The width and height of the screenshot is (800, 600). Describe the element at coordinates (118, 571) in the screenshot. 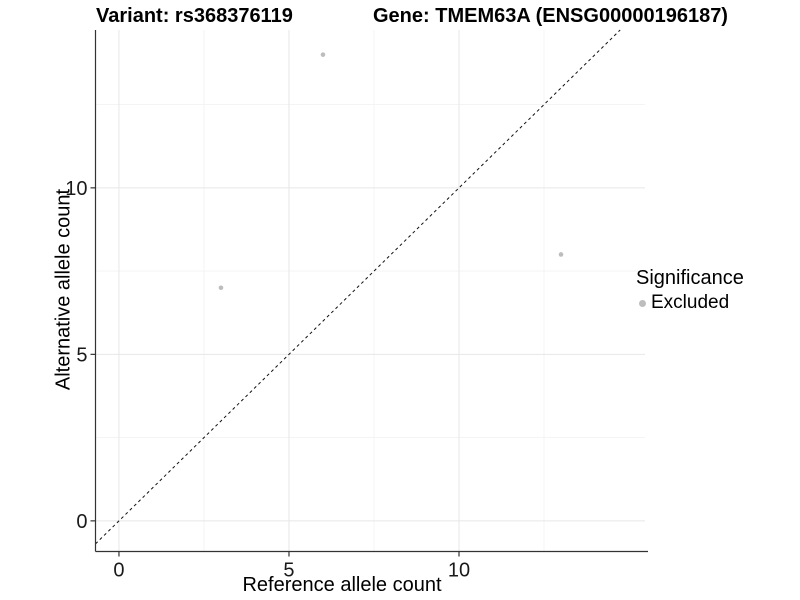

I see `x-tick-label: 0` at that location.